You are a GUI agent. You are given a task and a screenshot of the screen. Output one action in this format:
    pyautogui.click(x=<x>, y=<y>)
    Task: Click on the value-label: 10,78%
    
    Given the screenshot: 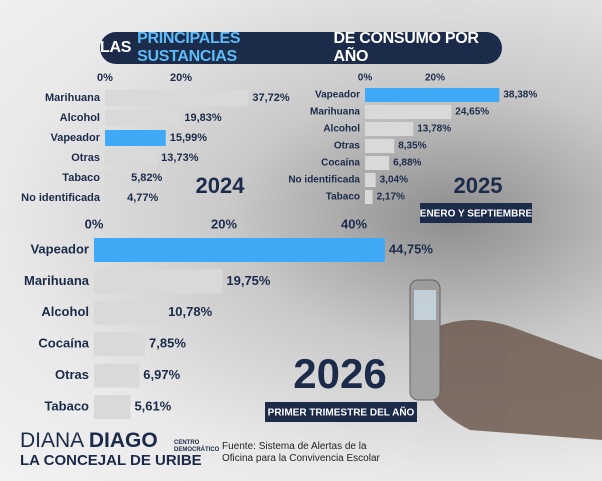 What is the action you would take?
    pyautogui.click(x=190, y=311)
    